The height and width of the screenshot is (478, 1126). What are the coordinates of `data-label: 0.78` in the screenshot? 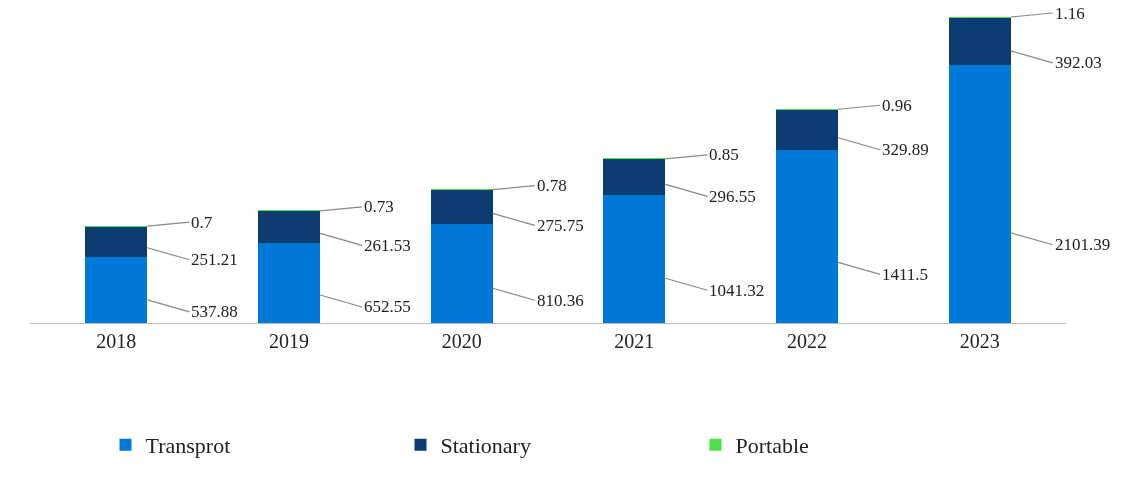 It's located at (552, 185).